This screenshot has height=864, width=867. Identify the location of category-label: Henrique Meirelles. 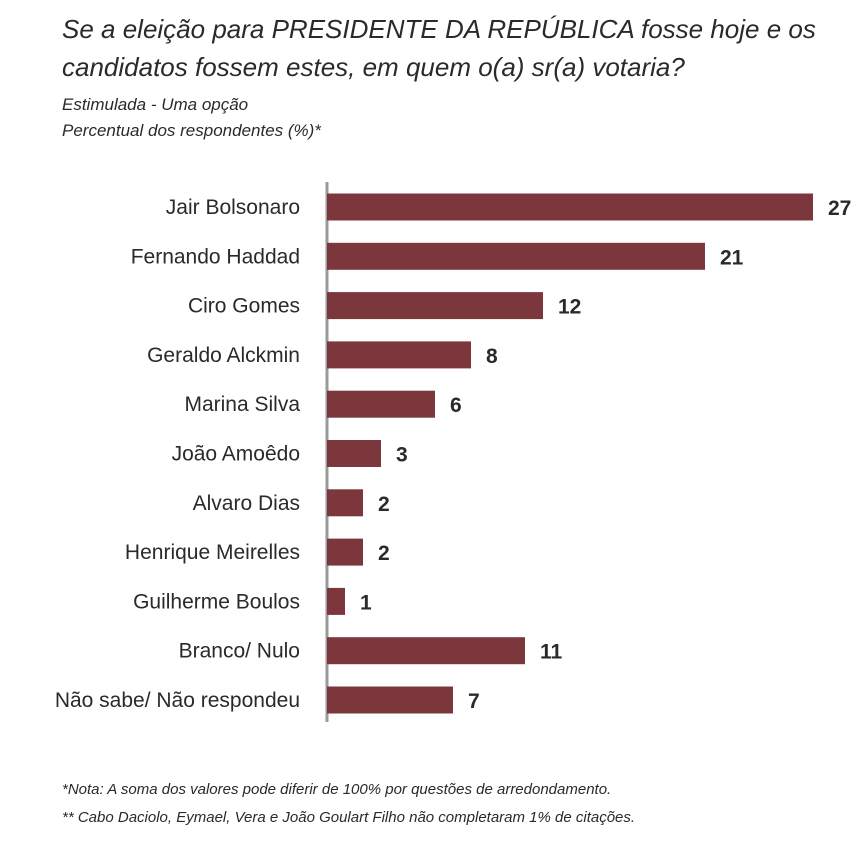
(212, 552).